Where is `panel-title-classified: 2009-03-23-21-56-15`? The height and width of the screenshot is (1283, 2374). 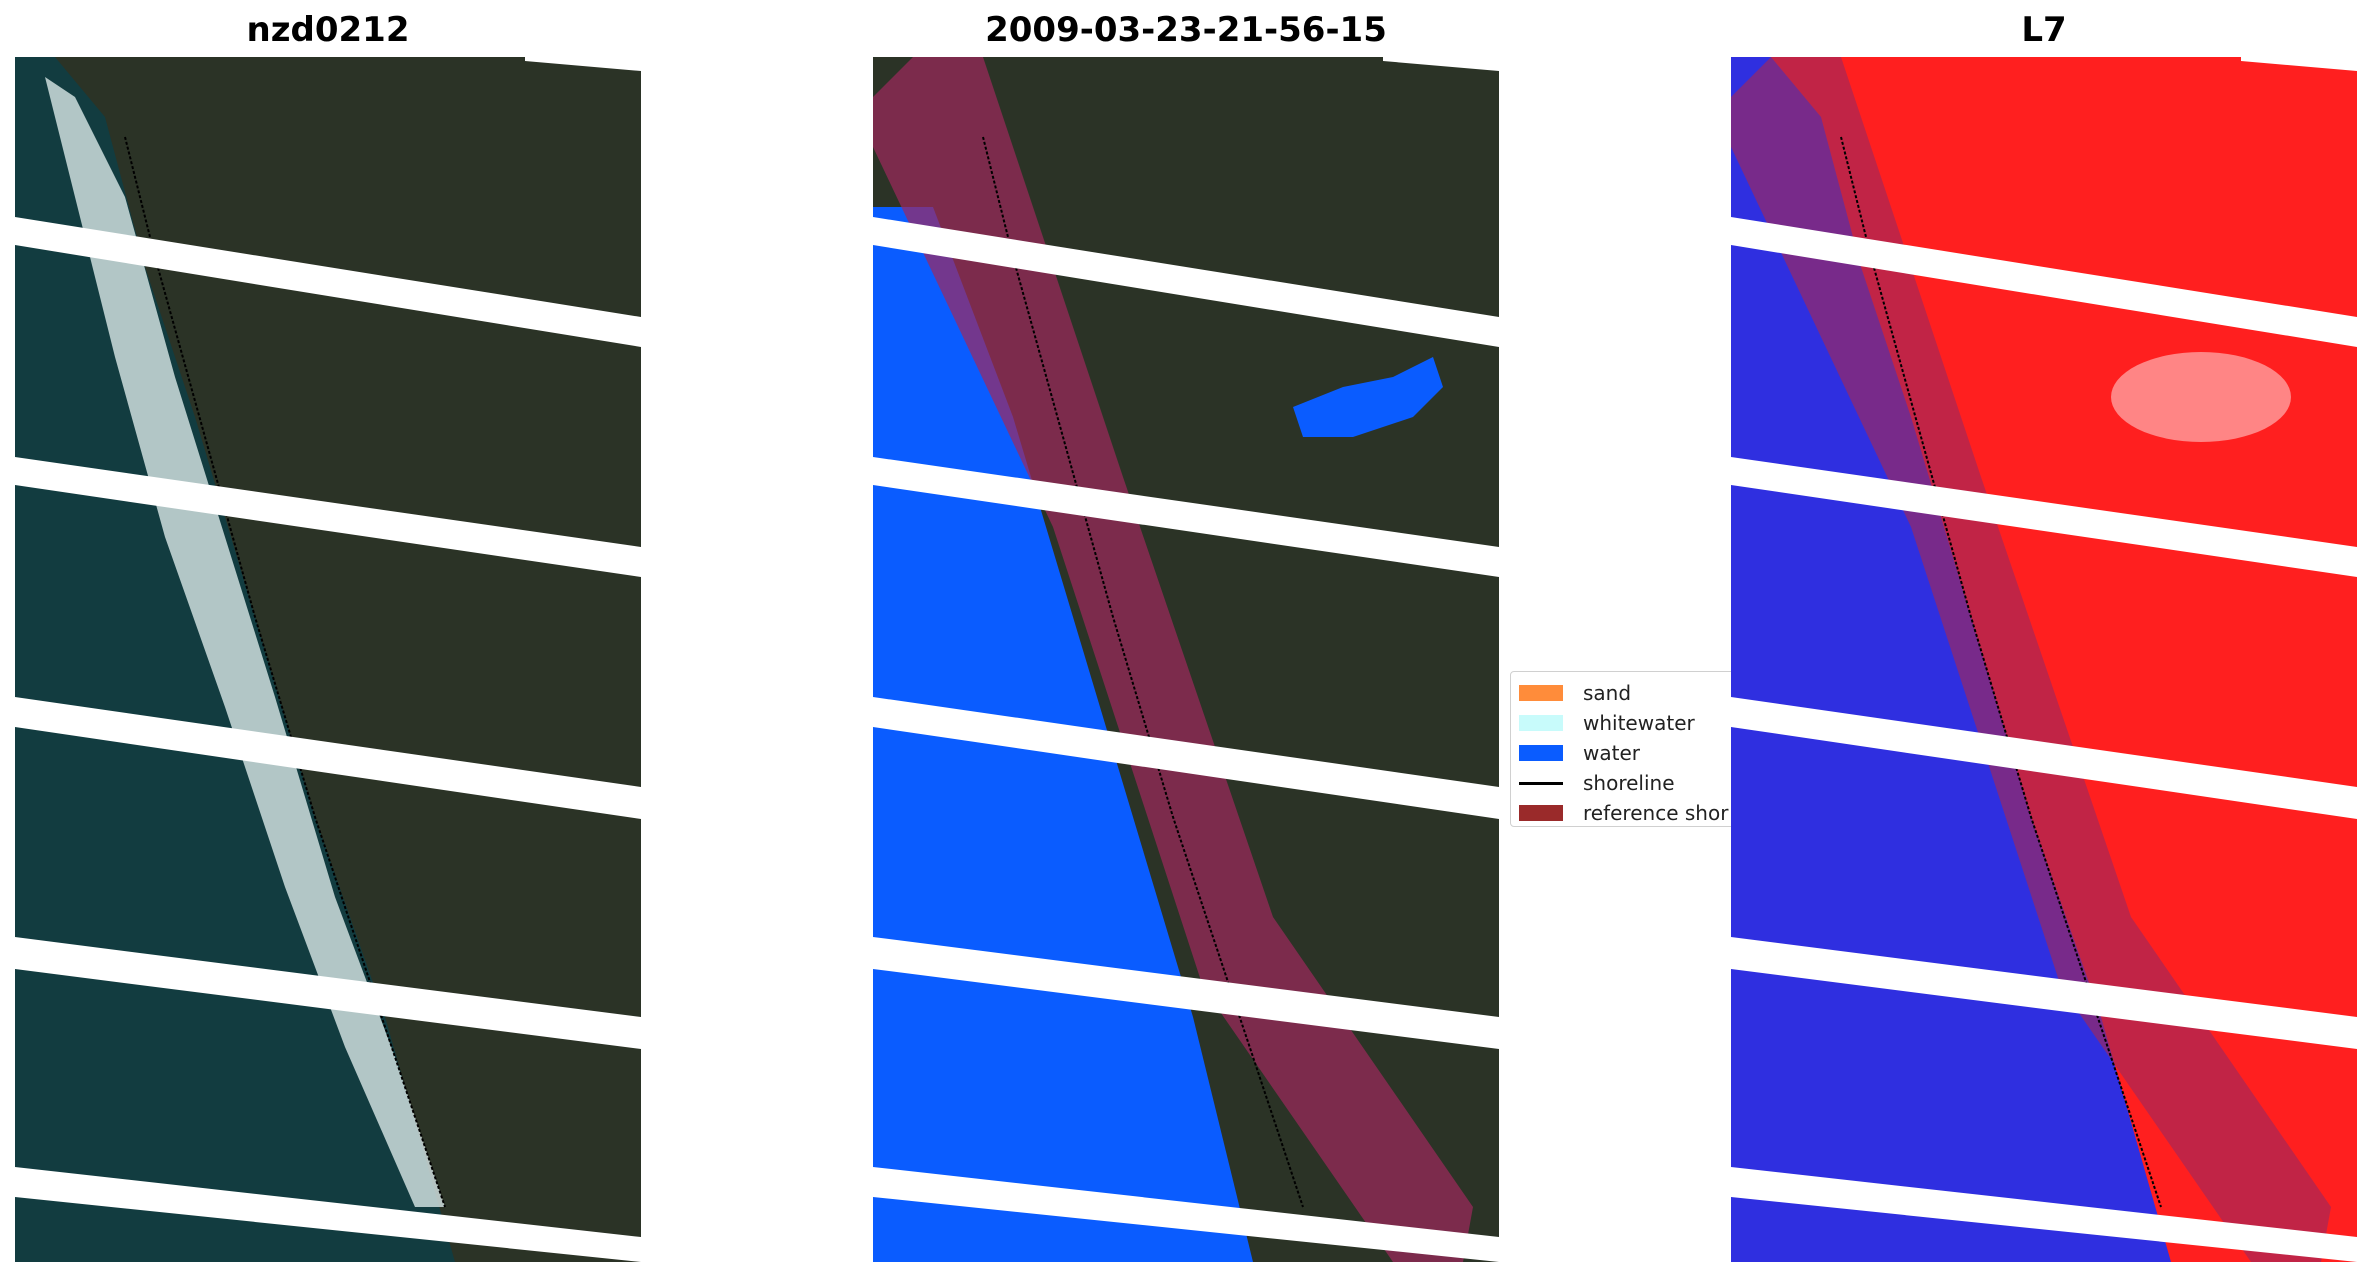
panel-title-classified: 2009-03-23-21-56-15 is located at coordinates (1186, 30).